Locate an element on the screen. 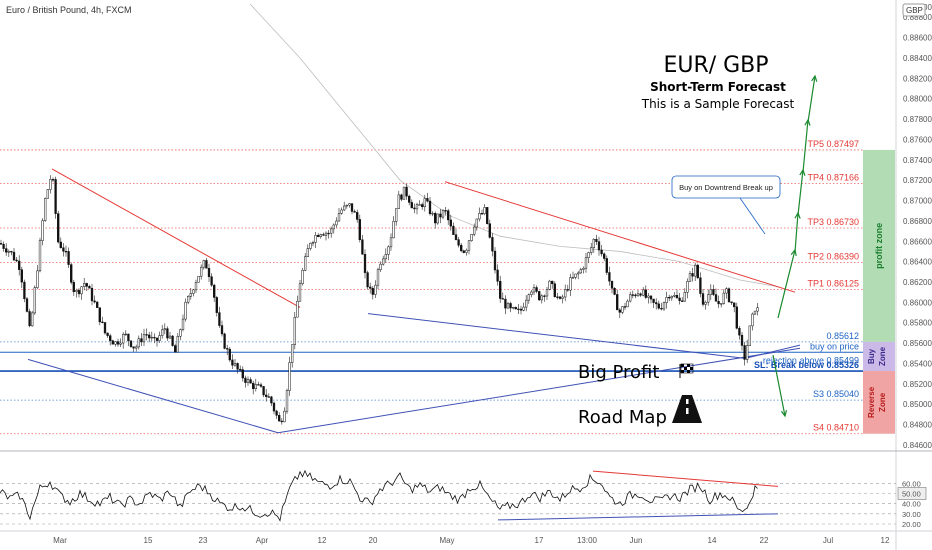  flag-outline is located at coordinates (687, 368).